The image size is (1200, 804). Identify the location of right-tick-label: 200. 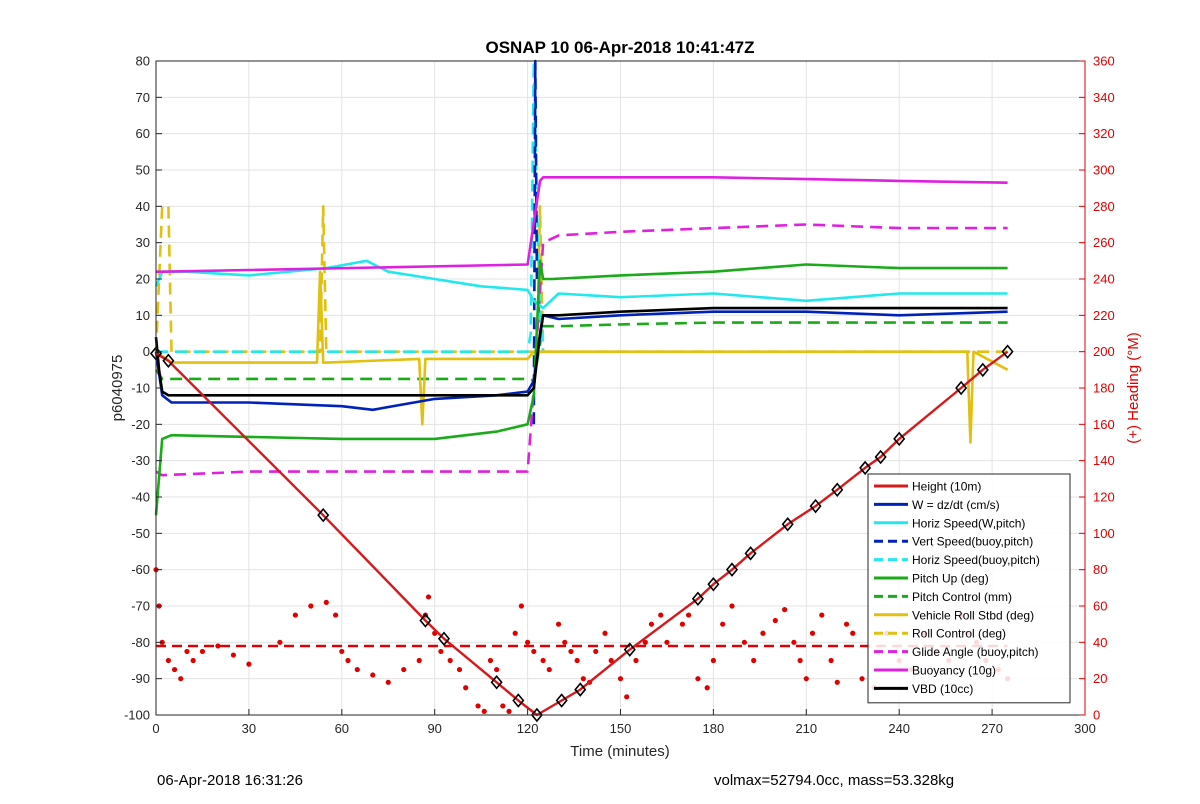
(1104, 351).